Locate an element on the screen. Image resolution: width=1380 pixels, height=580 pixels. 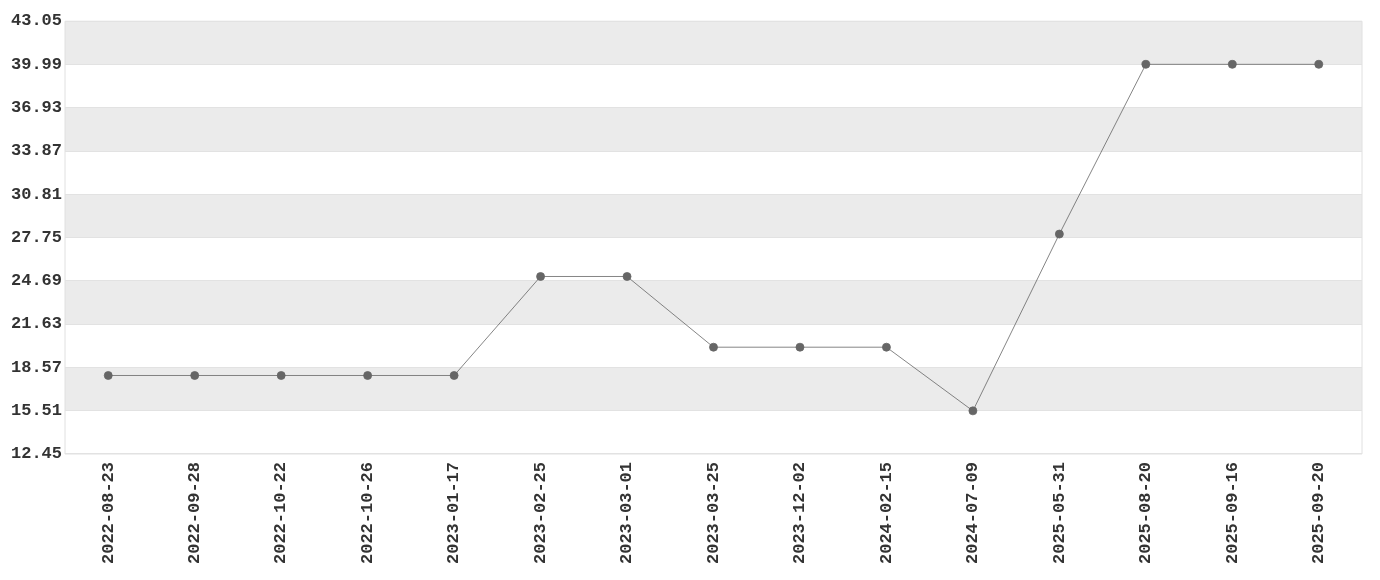
x-tick-label: 2025-08-20 is located at coordinates (1146, 513).